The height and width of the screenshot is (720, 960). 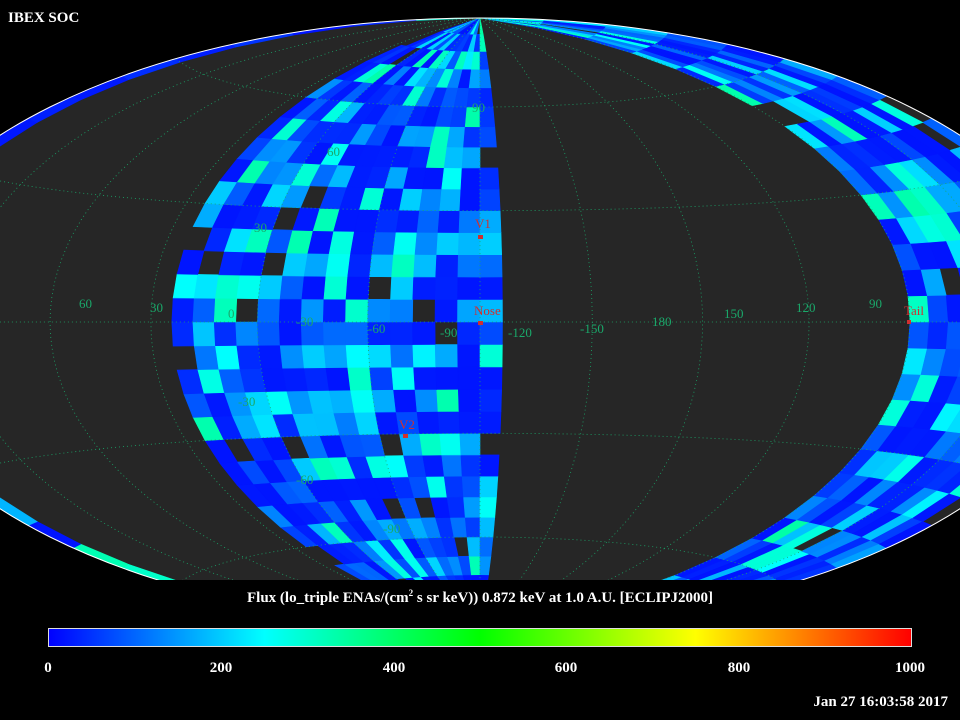 I want to click on tail-label: Tail, so click(x=914, y=310).